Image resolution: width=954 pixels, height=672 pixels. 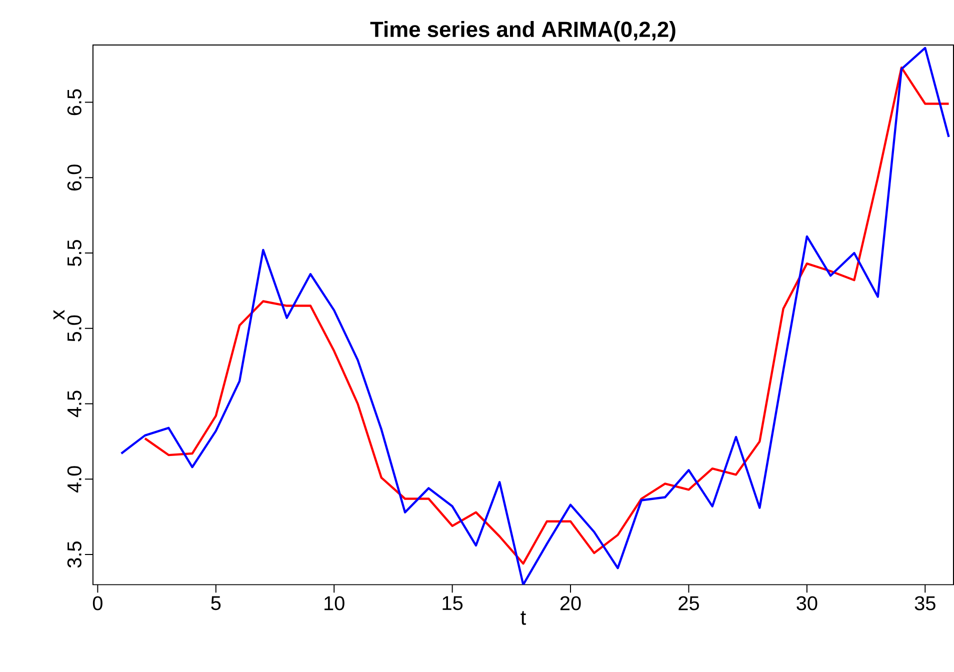 What do you see at coordinates (74, 102) in the screenshot?
I see `y-tick-label: 6.5` at bounding box center [74, 102].